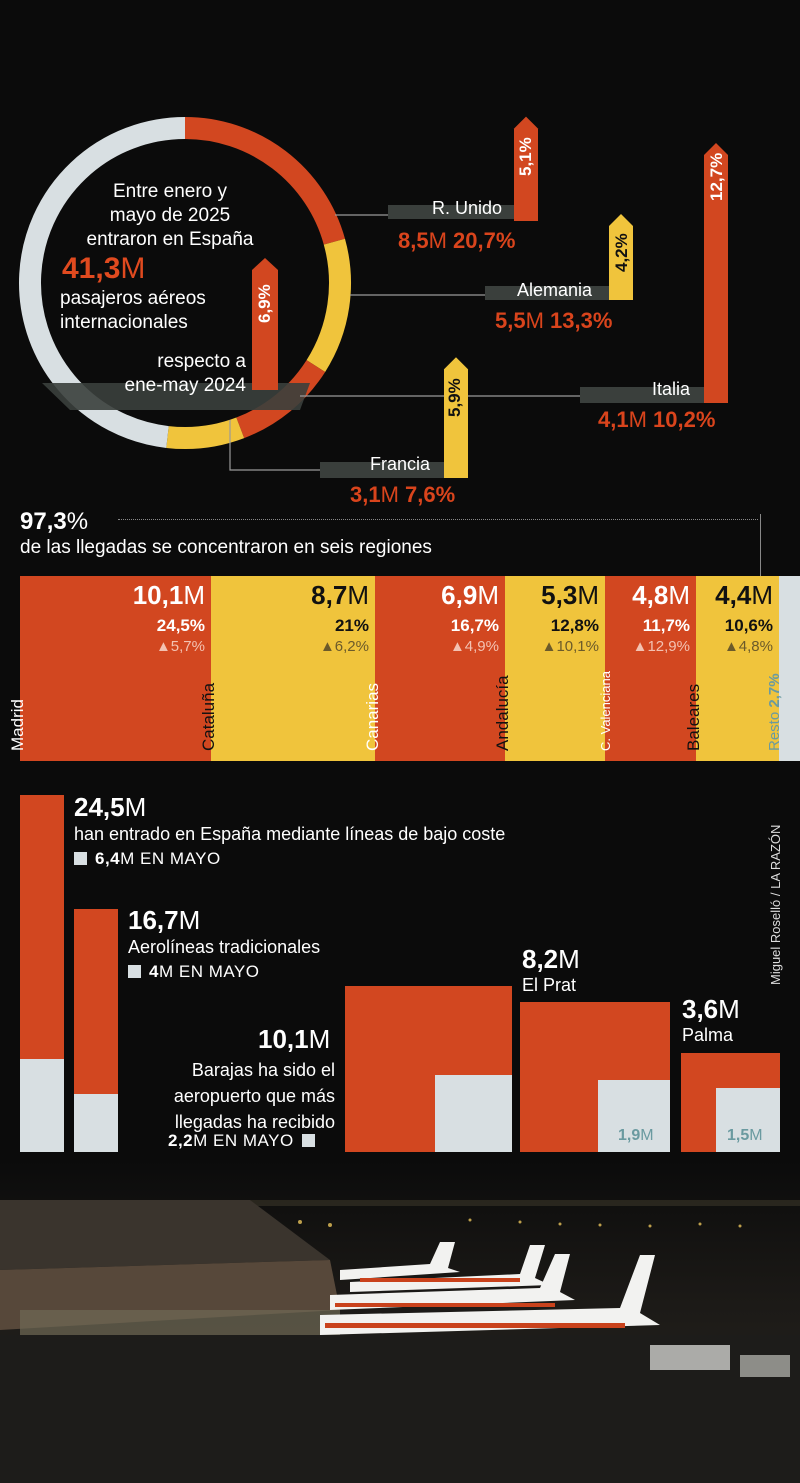 Image resolution: width=800 pixels, height=1483 pixels. What do you see at coordinates (684, 419) in the screenshot?
I see `it-share: 10,2%` at bounding box center [684, 419].